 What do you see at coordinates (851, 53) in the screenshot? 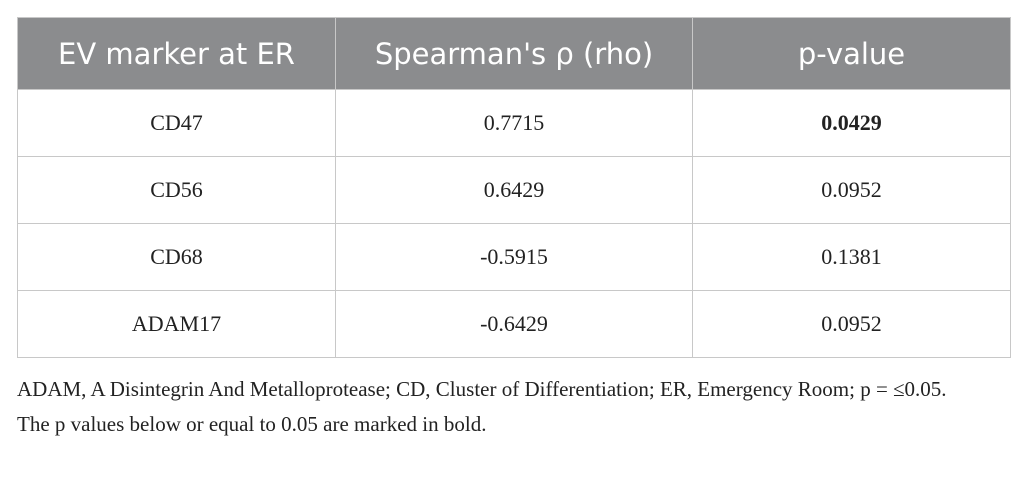
I see `header-cell: p-value` at bounding box center [851, 53].